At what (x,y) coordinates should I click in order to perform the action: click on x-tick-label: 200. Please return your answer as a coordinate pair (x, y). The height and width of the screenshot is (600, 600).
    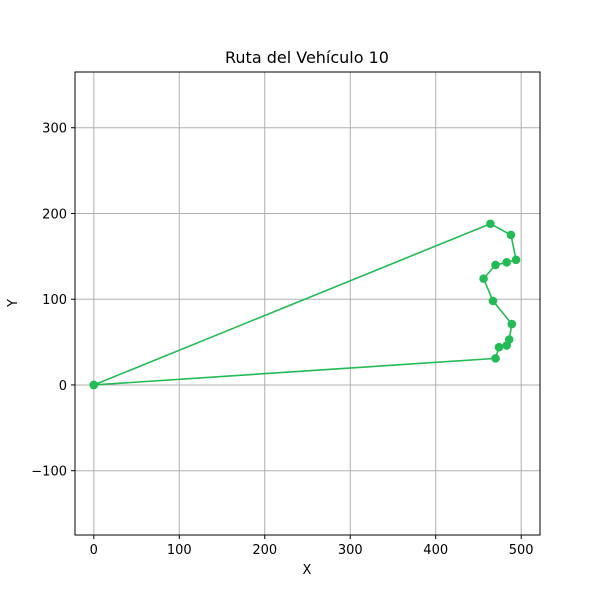
    Looking at the image, I should click on (264, 550).